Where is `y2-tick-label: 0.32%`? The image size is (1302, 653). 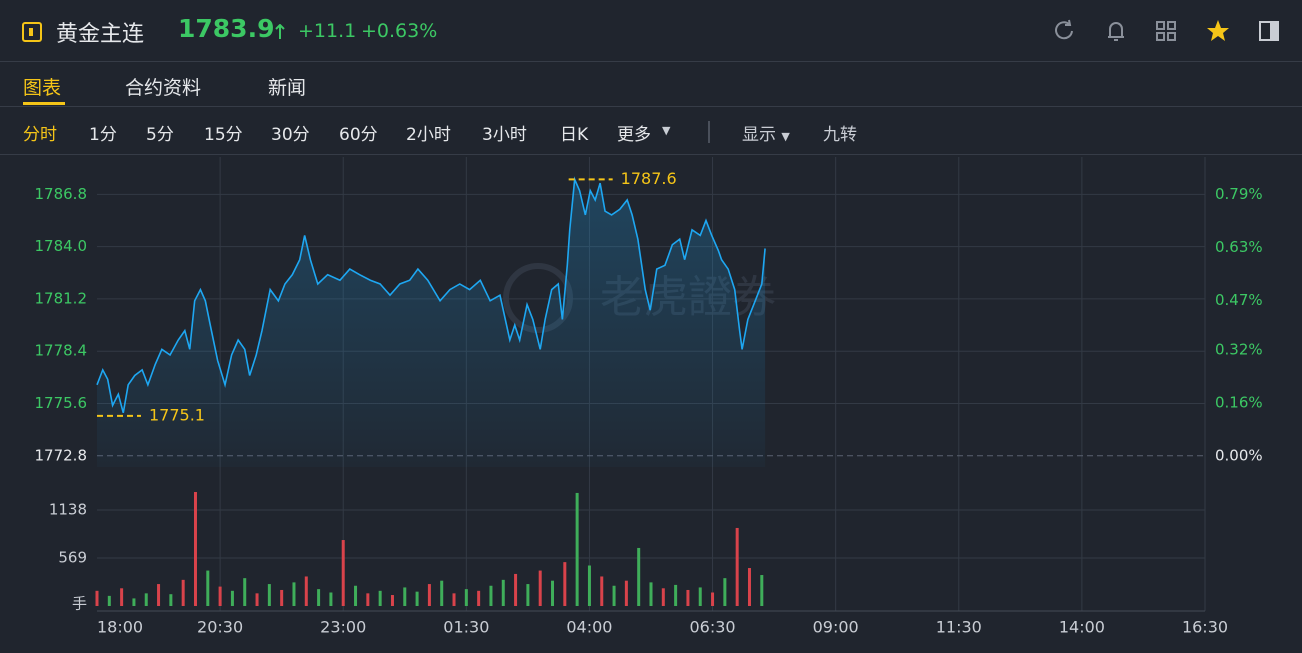 y2-tick-label: 0.32% is located at coordinates (1239, 349).